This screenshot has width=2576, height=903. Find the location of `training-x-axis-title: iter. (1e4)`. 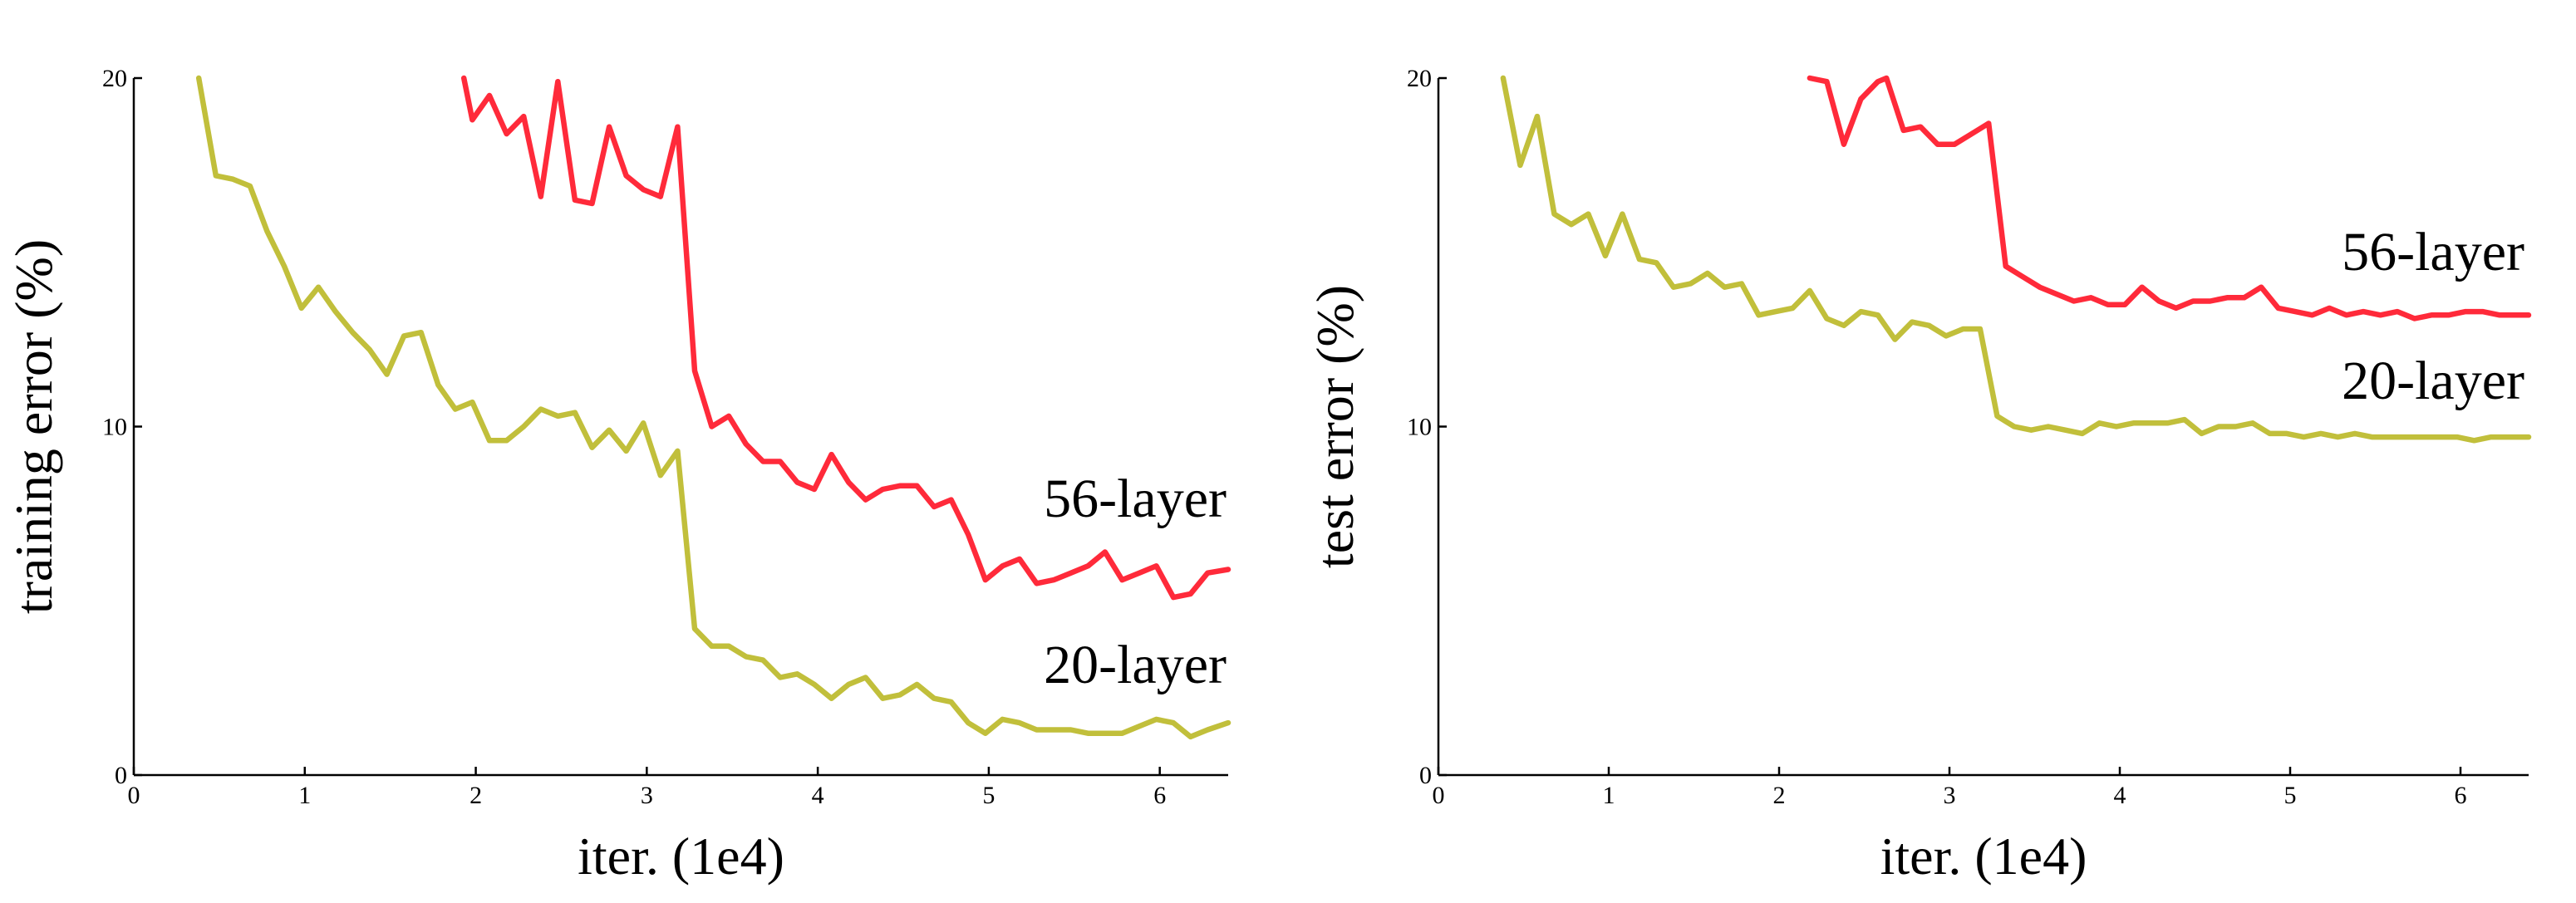

training-x-axis-title: iter. (1e4) is located at coordinates (681, 857).